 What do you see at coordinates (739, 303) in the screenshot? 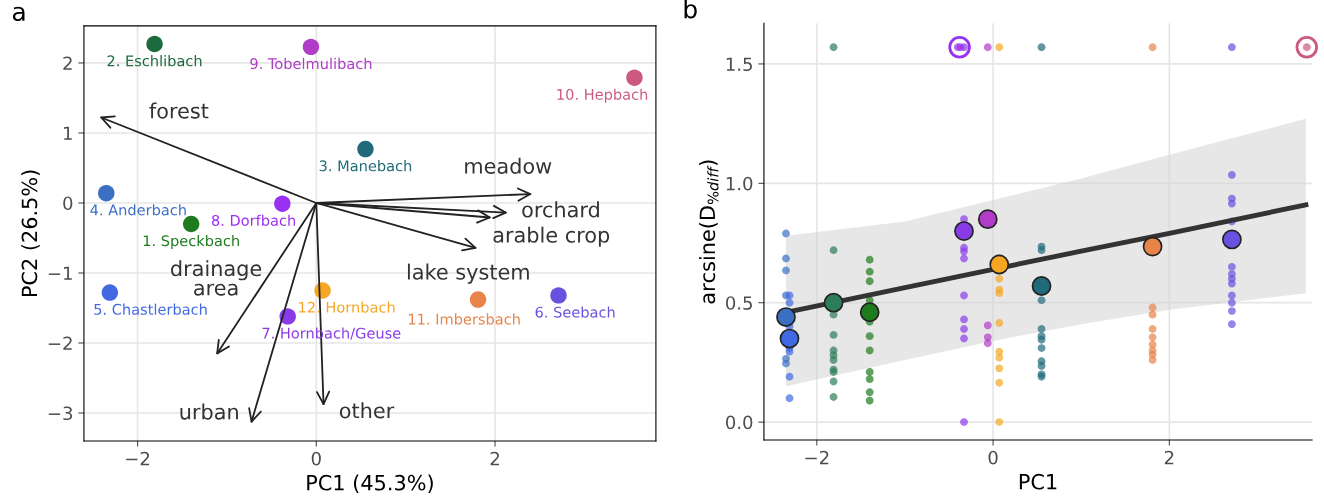
I see `y-tick-label: 0.5` at bounding box center [739, 303].